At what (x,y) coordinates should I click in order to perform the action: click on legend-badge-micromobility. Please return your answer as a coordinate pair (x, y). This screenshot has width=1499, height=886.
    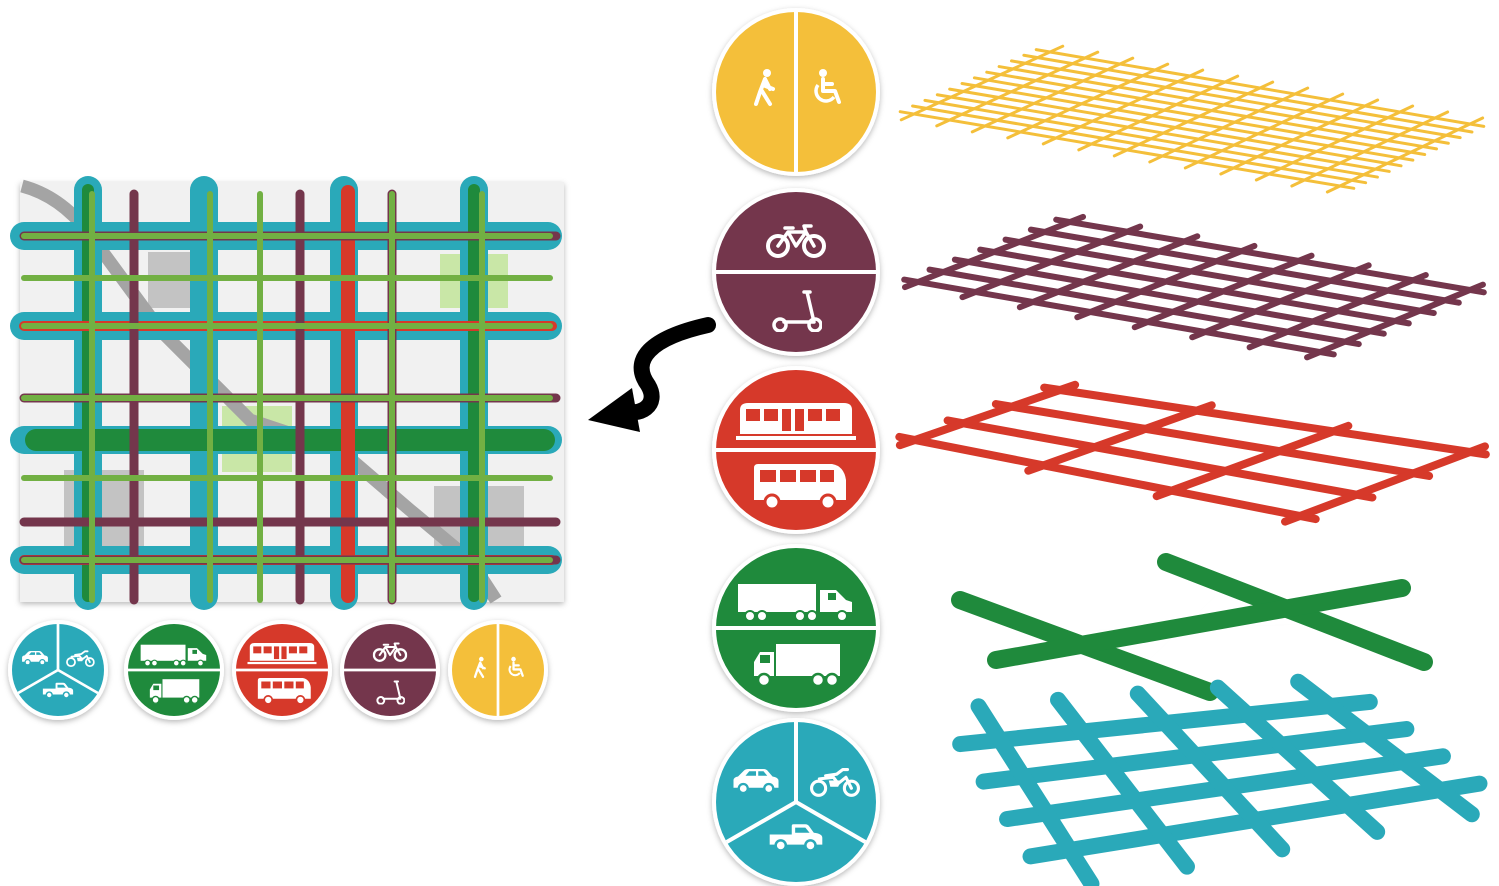
    Looking at the image, I should click on (390, 670).